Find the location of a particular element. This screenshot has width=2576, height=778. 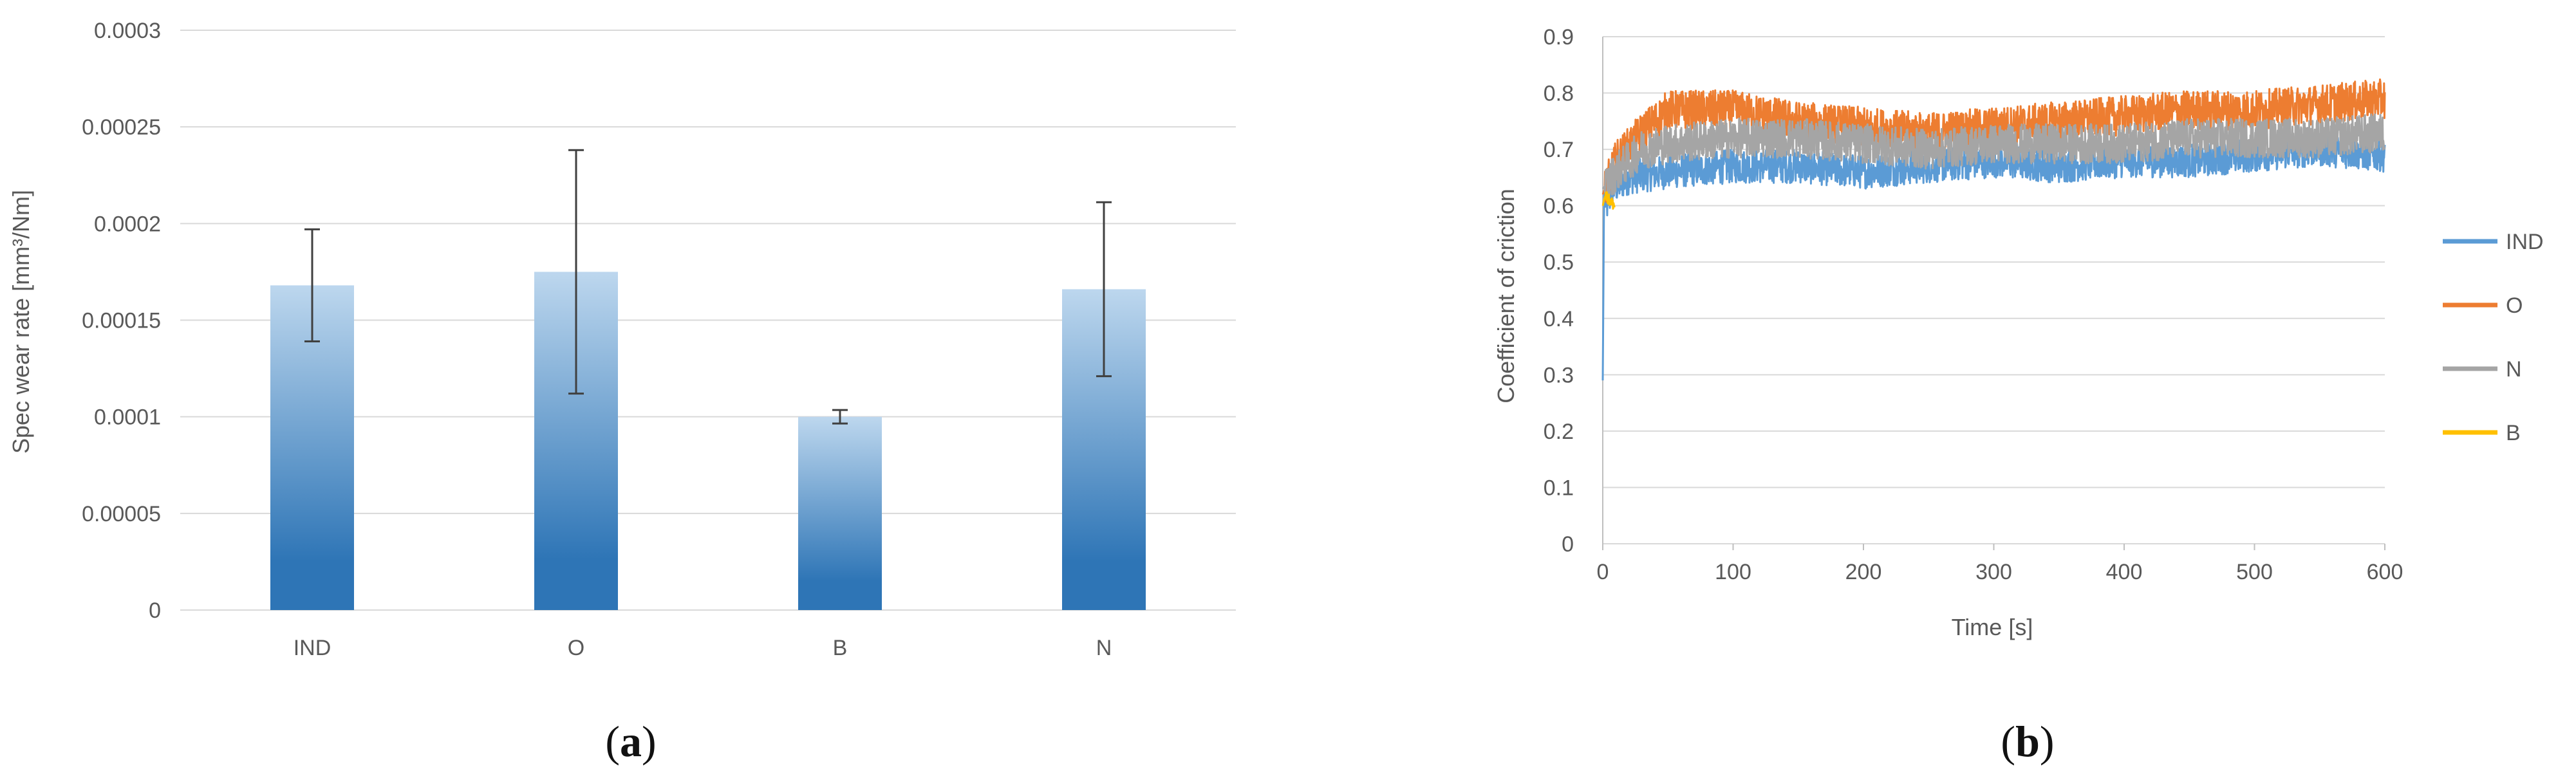

wear-rate-x-tick-label: N is located at coordinates (1104, 648).